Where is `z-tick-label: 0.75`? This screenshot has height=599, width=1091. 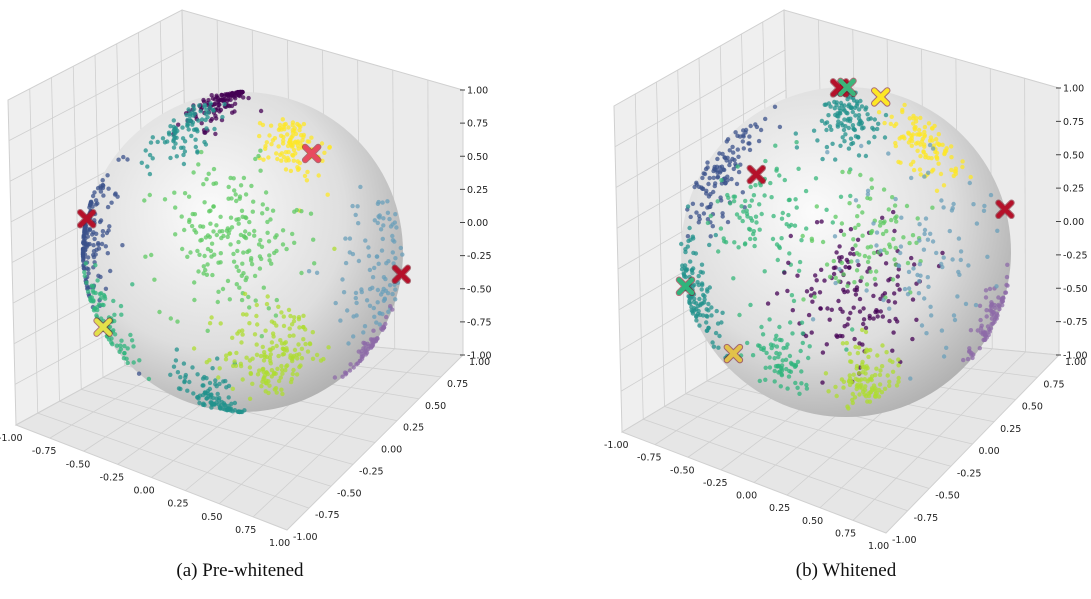 z-tick-label: 0.75 is located at coordinates (1073, 122).